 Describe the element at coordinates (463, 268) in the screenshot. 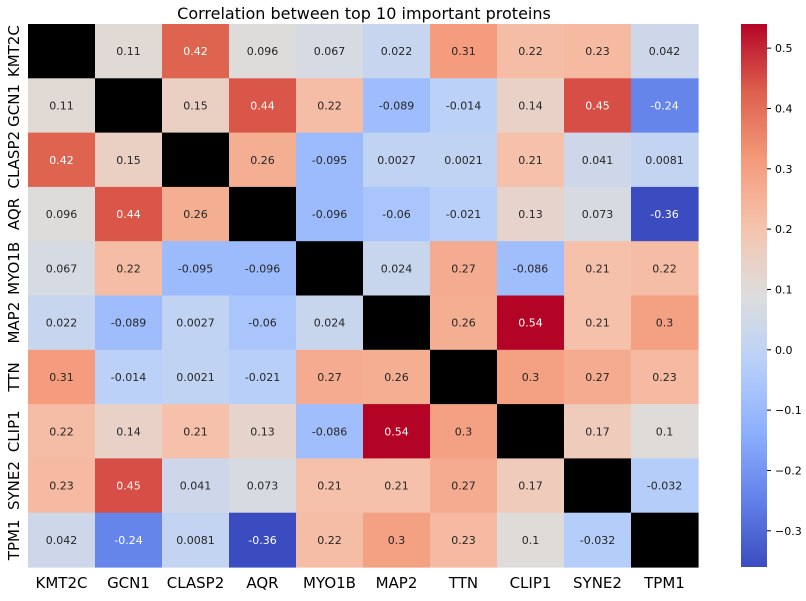

I see `cell-value-label: 0.27` at that location.